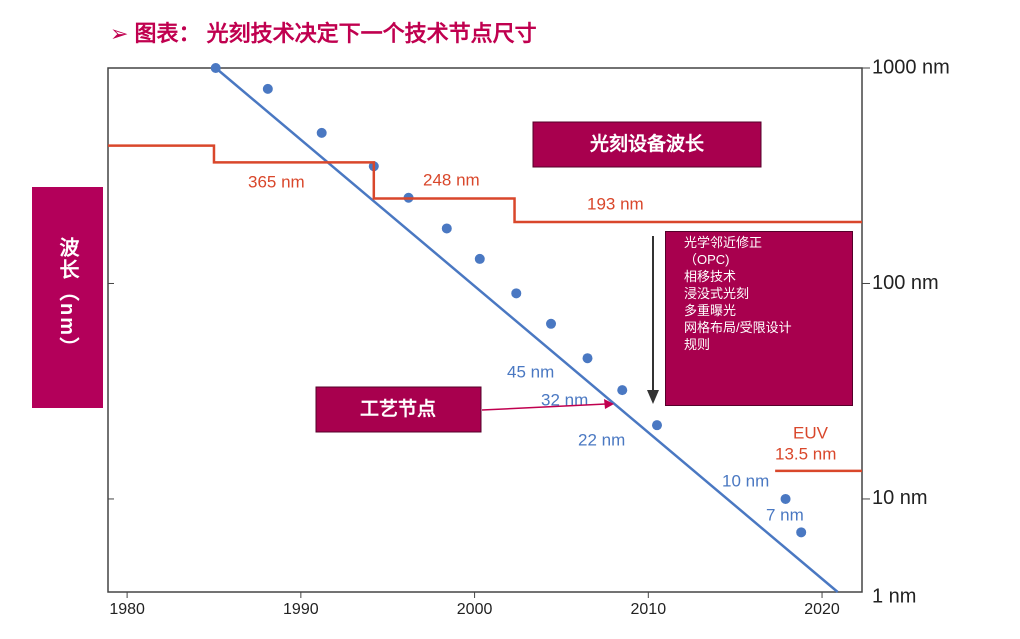  What do you see at coordinates (805, 453) in the screenshot?
I see `annotation: 13.5 nm` at bounding box center [805, 453].